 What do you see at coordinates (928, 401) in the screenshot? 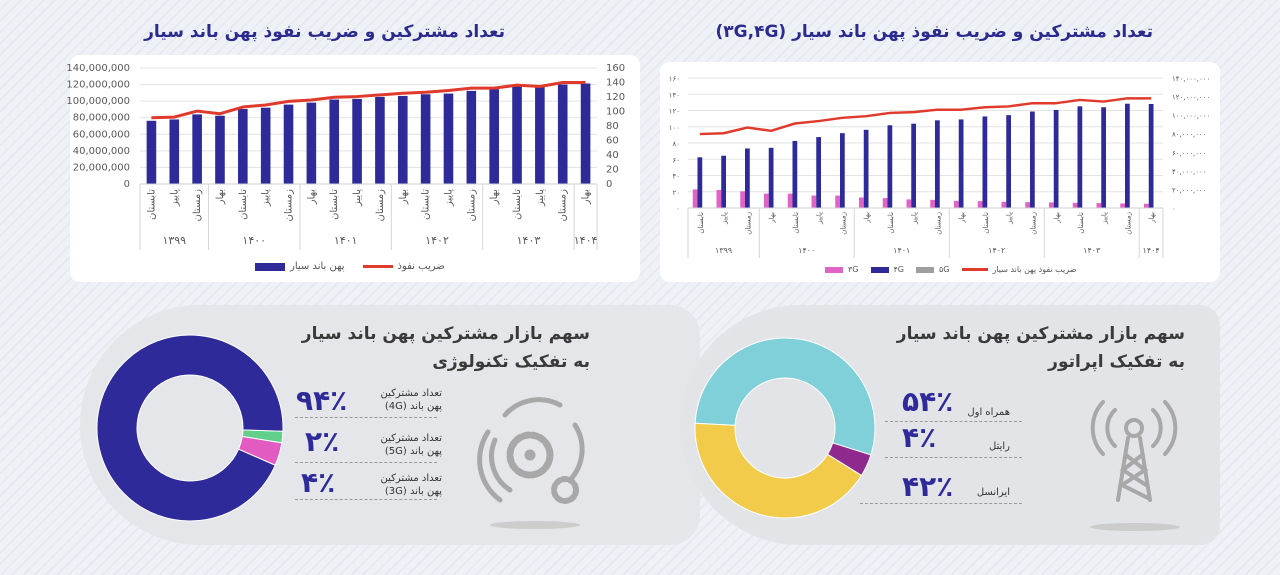
I see `pct-hamrah-aval: ۵۴٪` at bounding box center [928, 401].